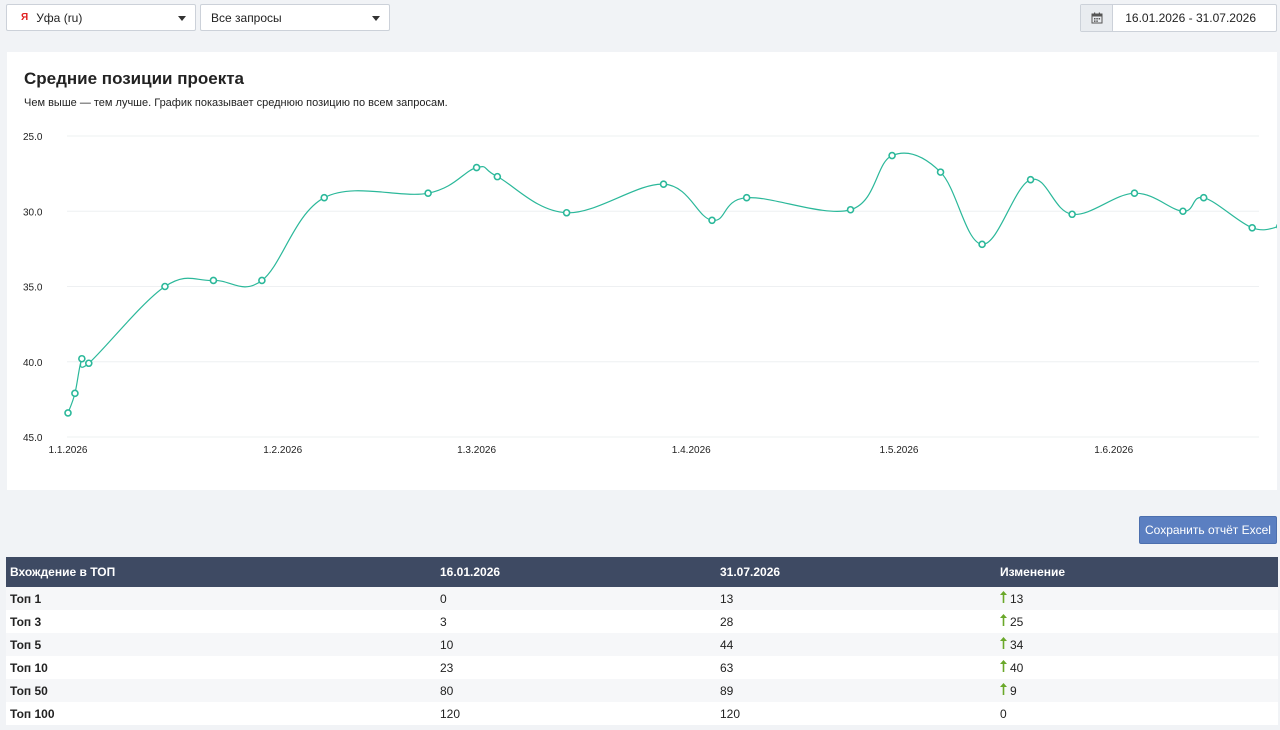 This screenshot has width=1280, height=730. I want to click on change-cell: 25, so click(1137, 621).